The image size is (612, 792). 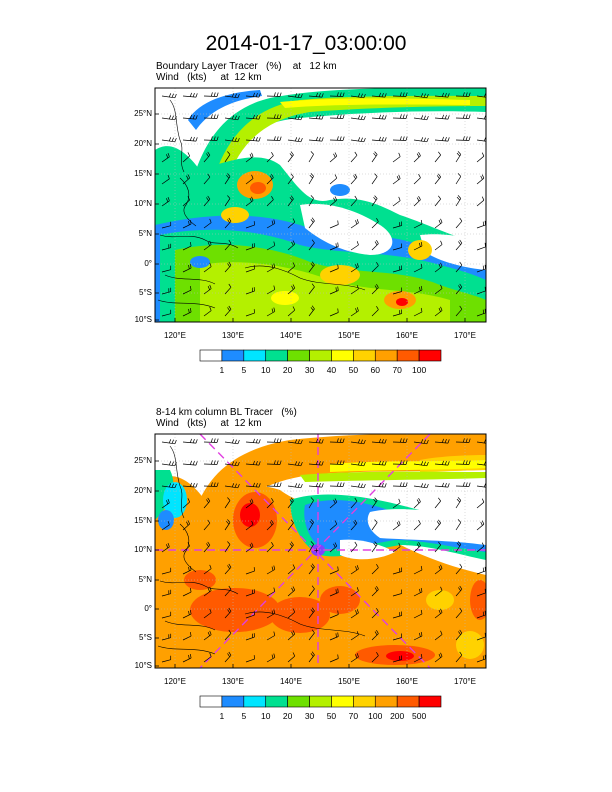 I want to click on panel2-title-line2: Wind (kts) at 12 km, so click(x=209, y=423).